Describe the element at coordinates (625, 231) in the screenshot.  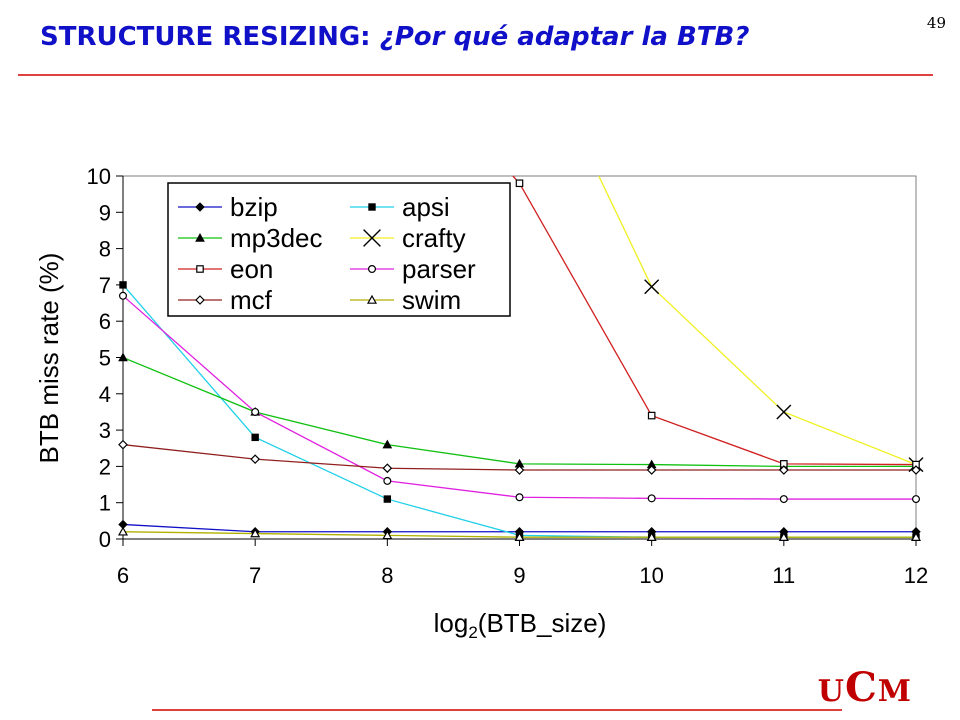
I see `series-line-crafty-offscale` at that location.